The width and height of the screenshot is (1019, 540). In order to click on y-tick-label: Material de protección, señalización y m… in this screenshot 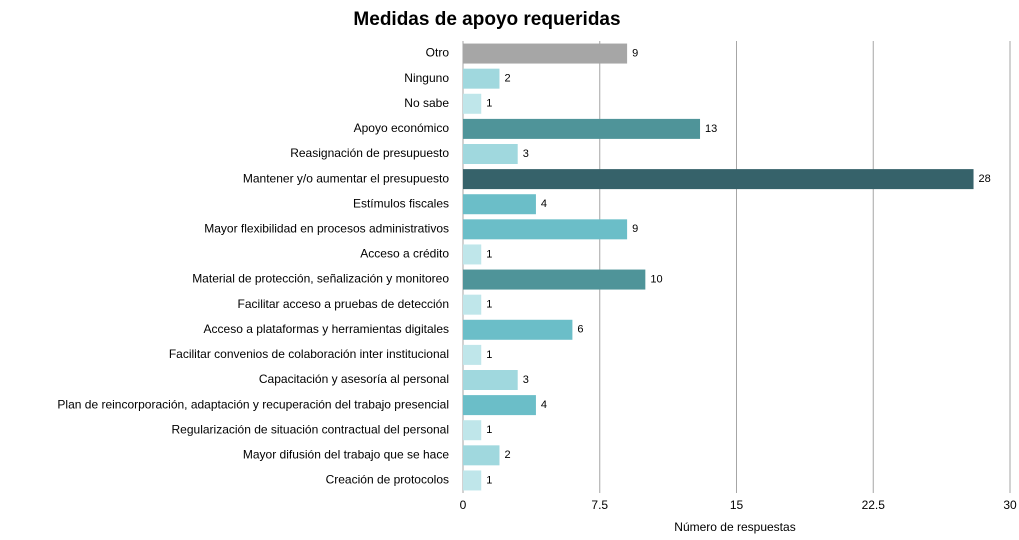, I will do `click(320, 279)`.